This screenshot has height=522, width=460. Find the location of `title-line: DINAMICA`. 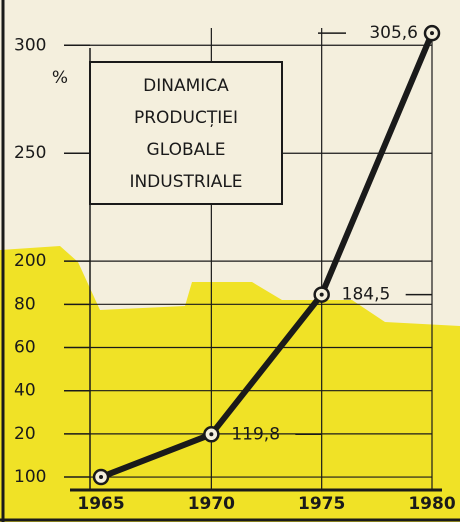

title-line: DINAMICA is located at coordinates (186, 86).